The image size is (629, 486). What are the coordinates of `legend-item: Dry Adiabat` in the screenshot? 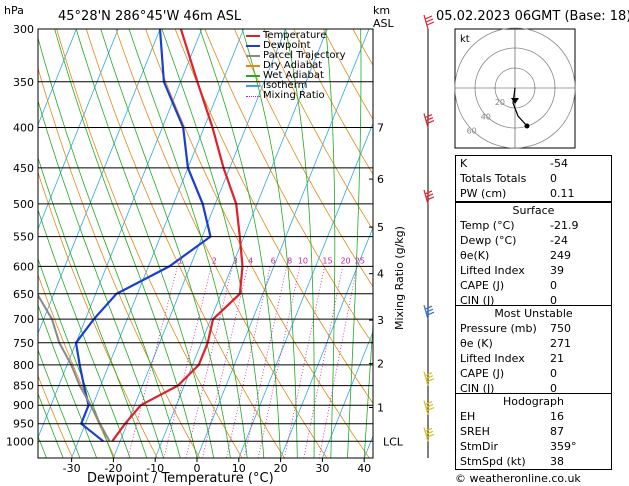 It's located at (296, 66).